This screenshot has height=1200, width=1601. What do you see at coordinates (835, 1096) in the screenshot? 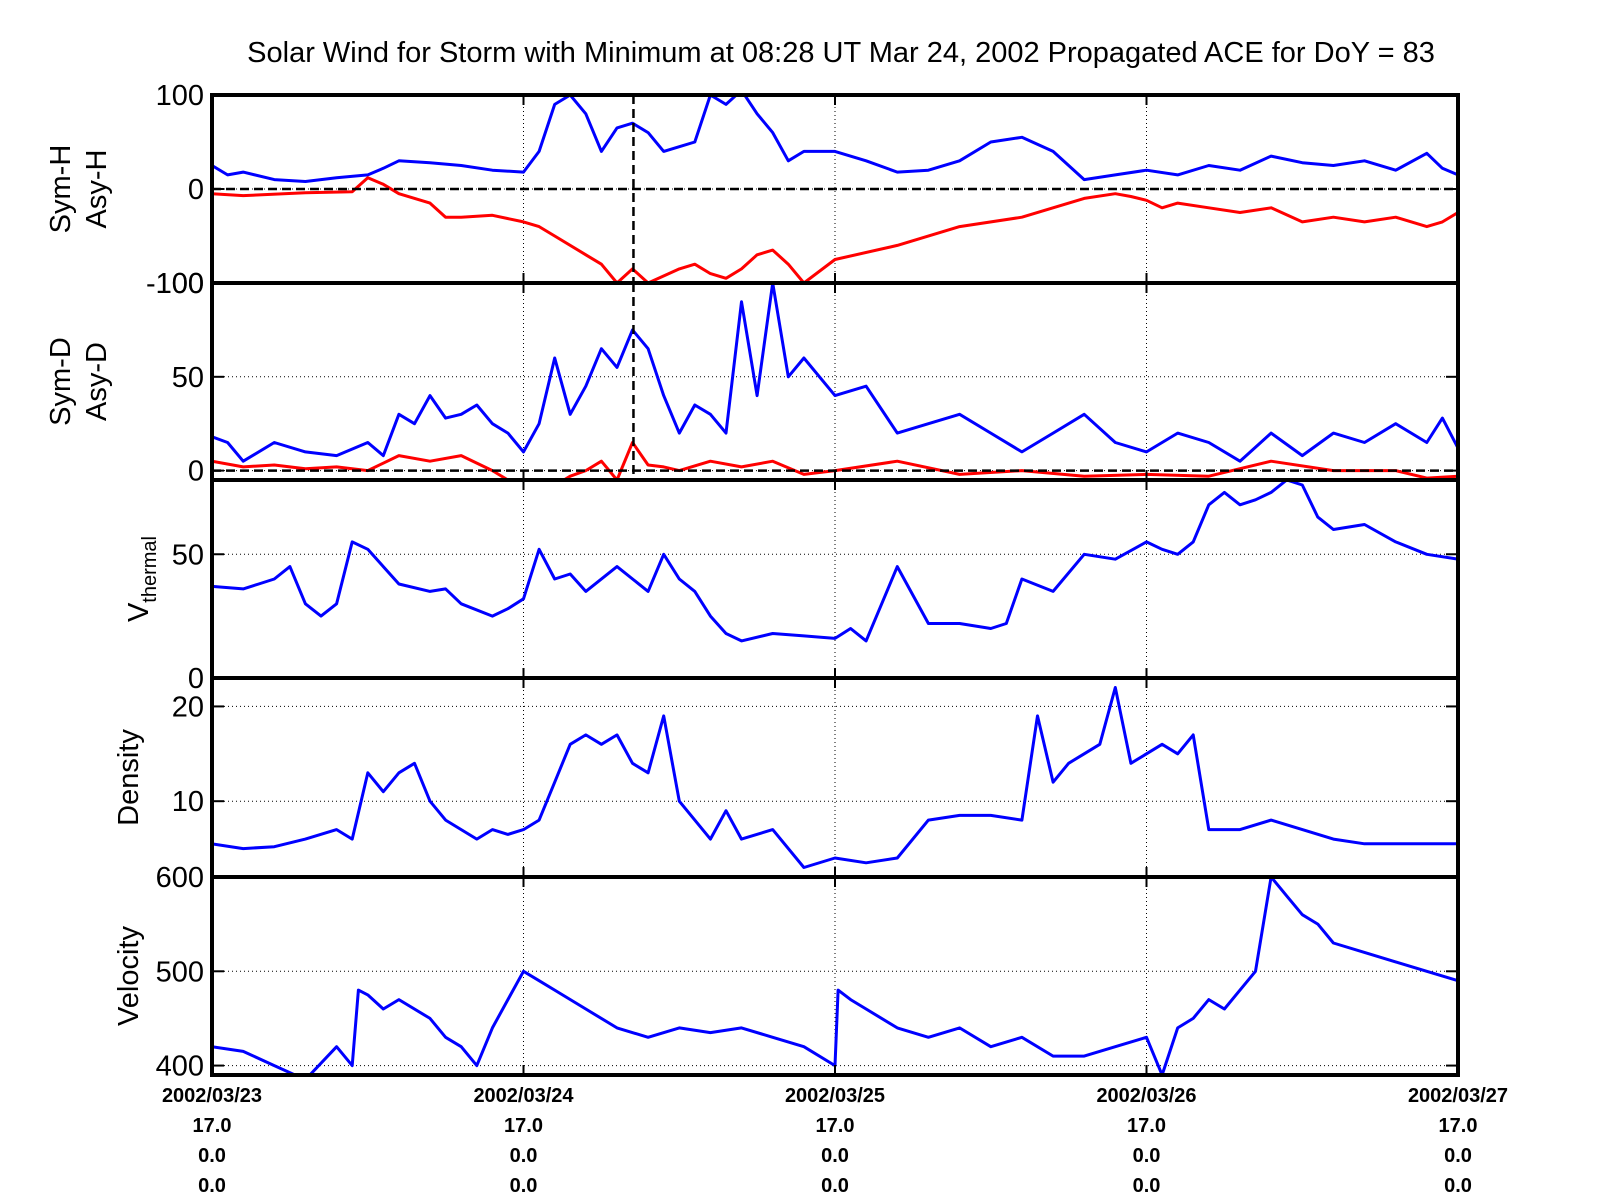
I see `x-tick-label: 2002/03/25` at bounding box center [835, 1096].